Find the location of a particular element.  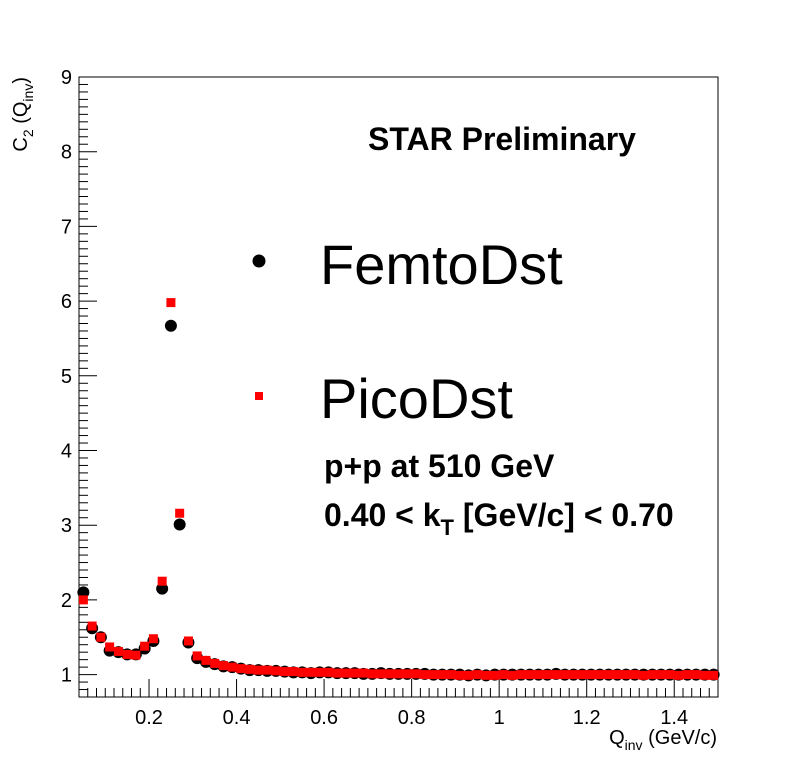

legend-marker-picodst is located at coordinates (259, 396).